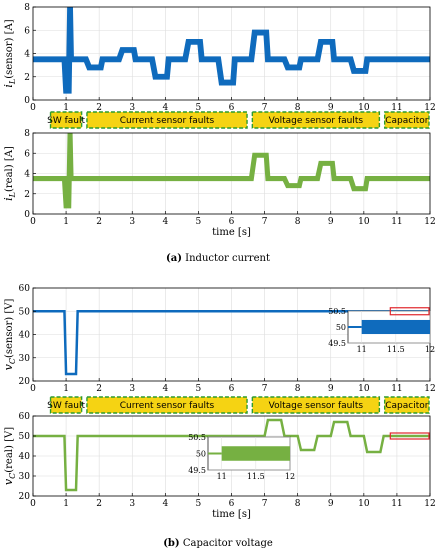 This screenshot has width=437, height=550. I want to click on inset-x-tick-label: 11.5, so click(256, 476).